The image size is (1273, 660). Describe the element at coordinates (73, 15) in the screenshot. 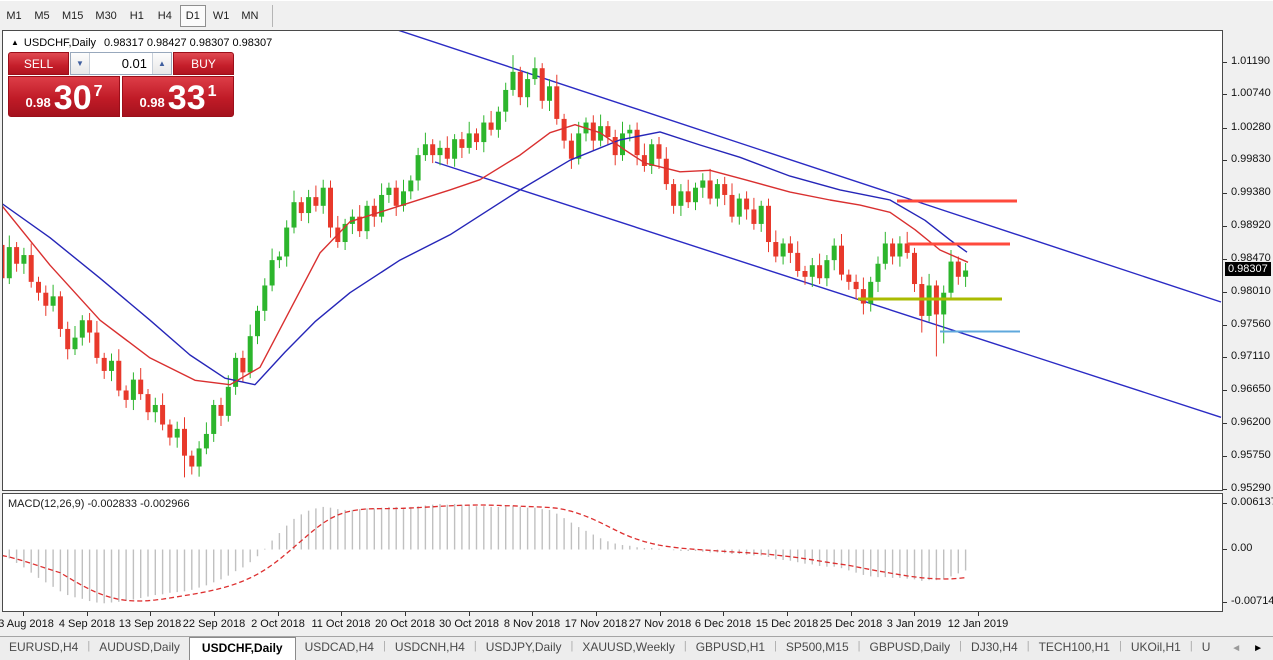

I see `timeframe-button-m15: M15` at that location.